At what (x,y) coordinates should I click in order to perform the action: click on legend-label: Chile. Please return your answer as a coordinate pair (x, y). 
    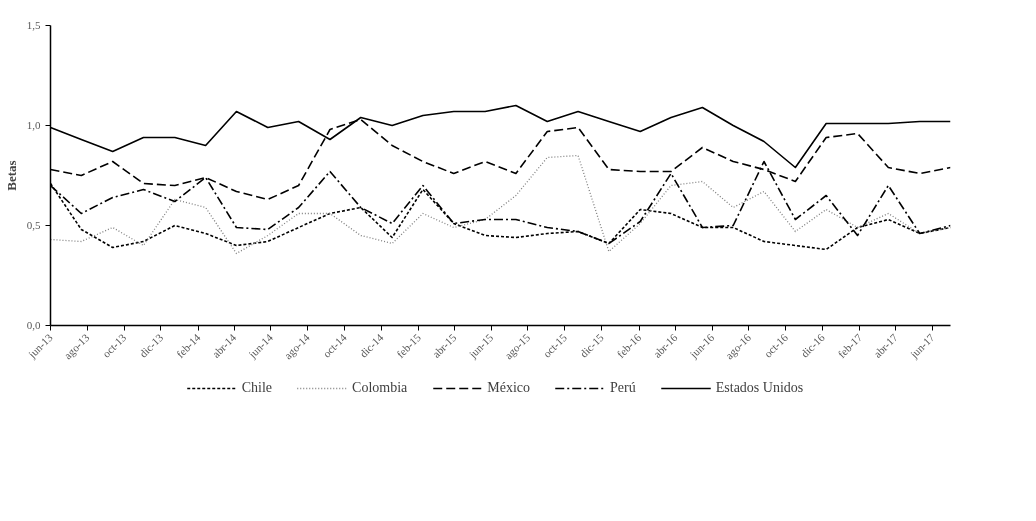
    Looking at the image, I should click on (257, 388).